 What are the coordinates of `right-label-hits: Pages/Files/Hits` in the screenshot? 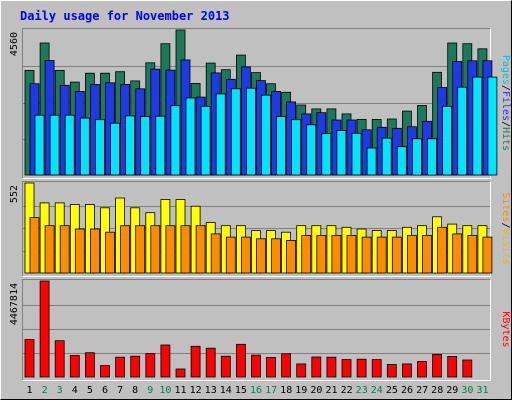 It's located at (505, 103).